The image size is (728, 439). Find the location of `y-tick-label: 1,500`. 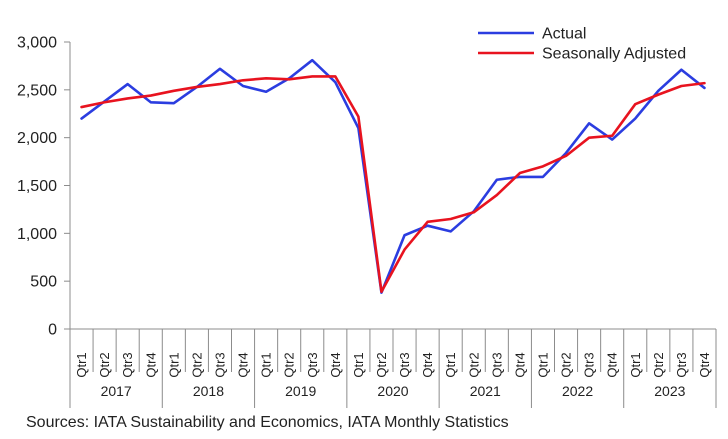

y-tick-label: 1,500 is located at coordinates (37, 186).